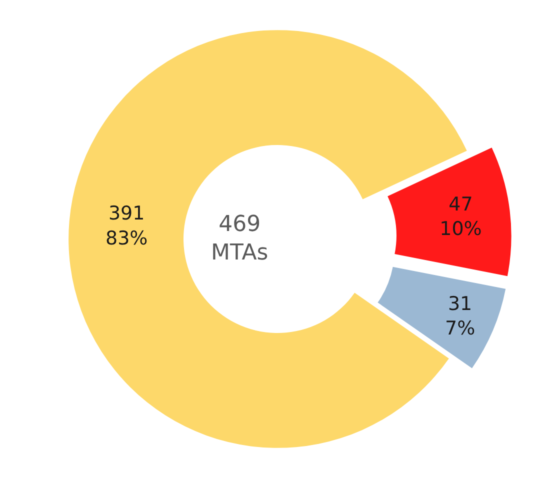  Describe the element at coordinates (126, 226) in the screenshot. I see `data-label: 391 83%` at that location.